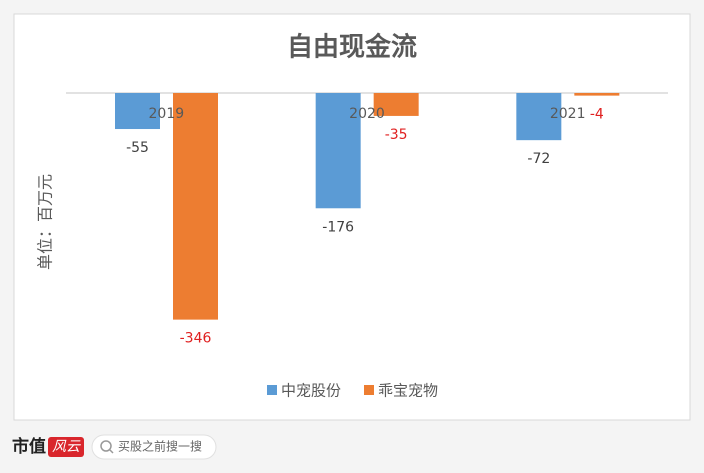 This screenshot has width=704, height=473. What do you see at coordinates (45, 222) in the screenshot?
I see `y-axis-label: 单位：百万元` at bounding box center [45, 222].